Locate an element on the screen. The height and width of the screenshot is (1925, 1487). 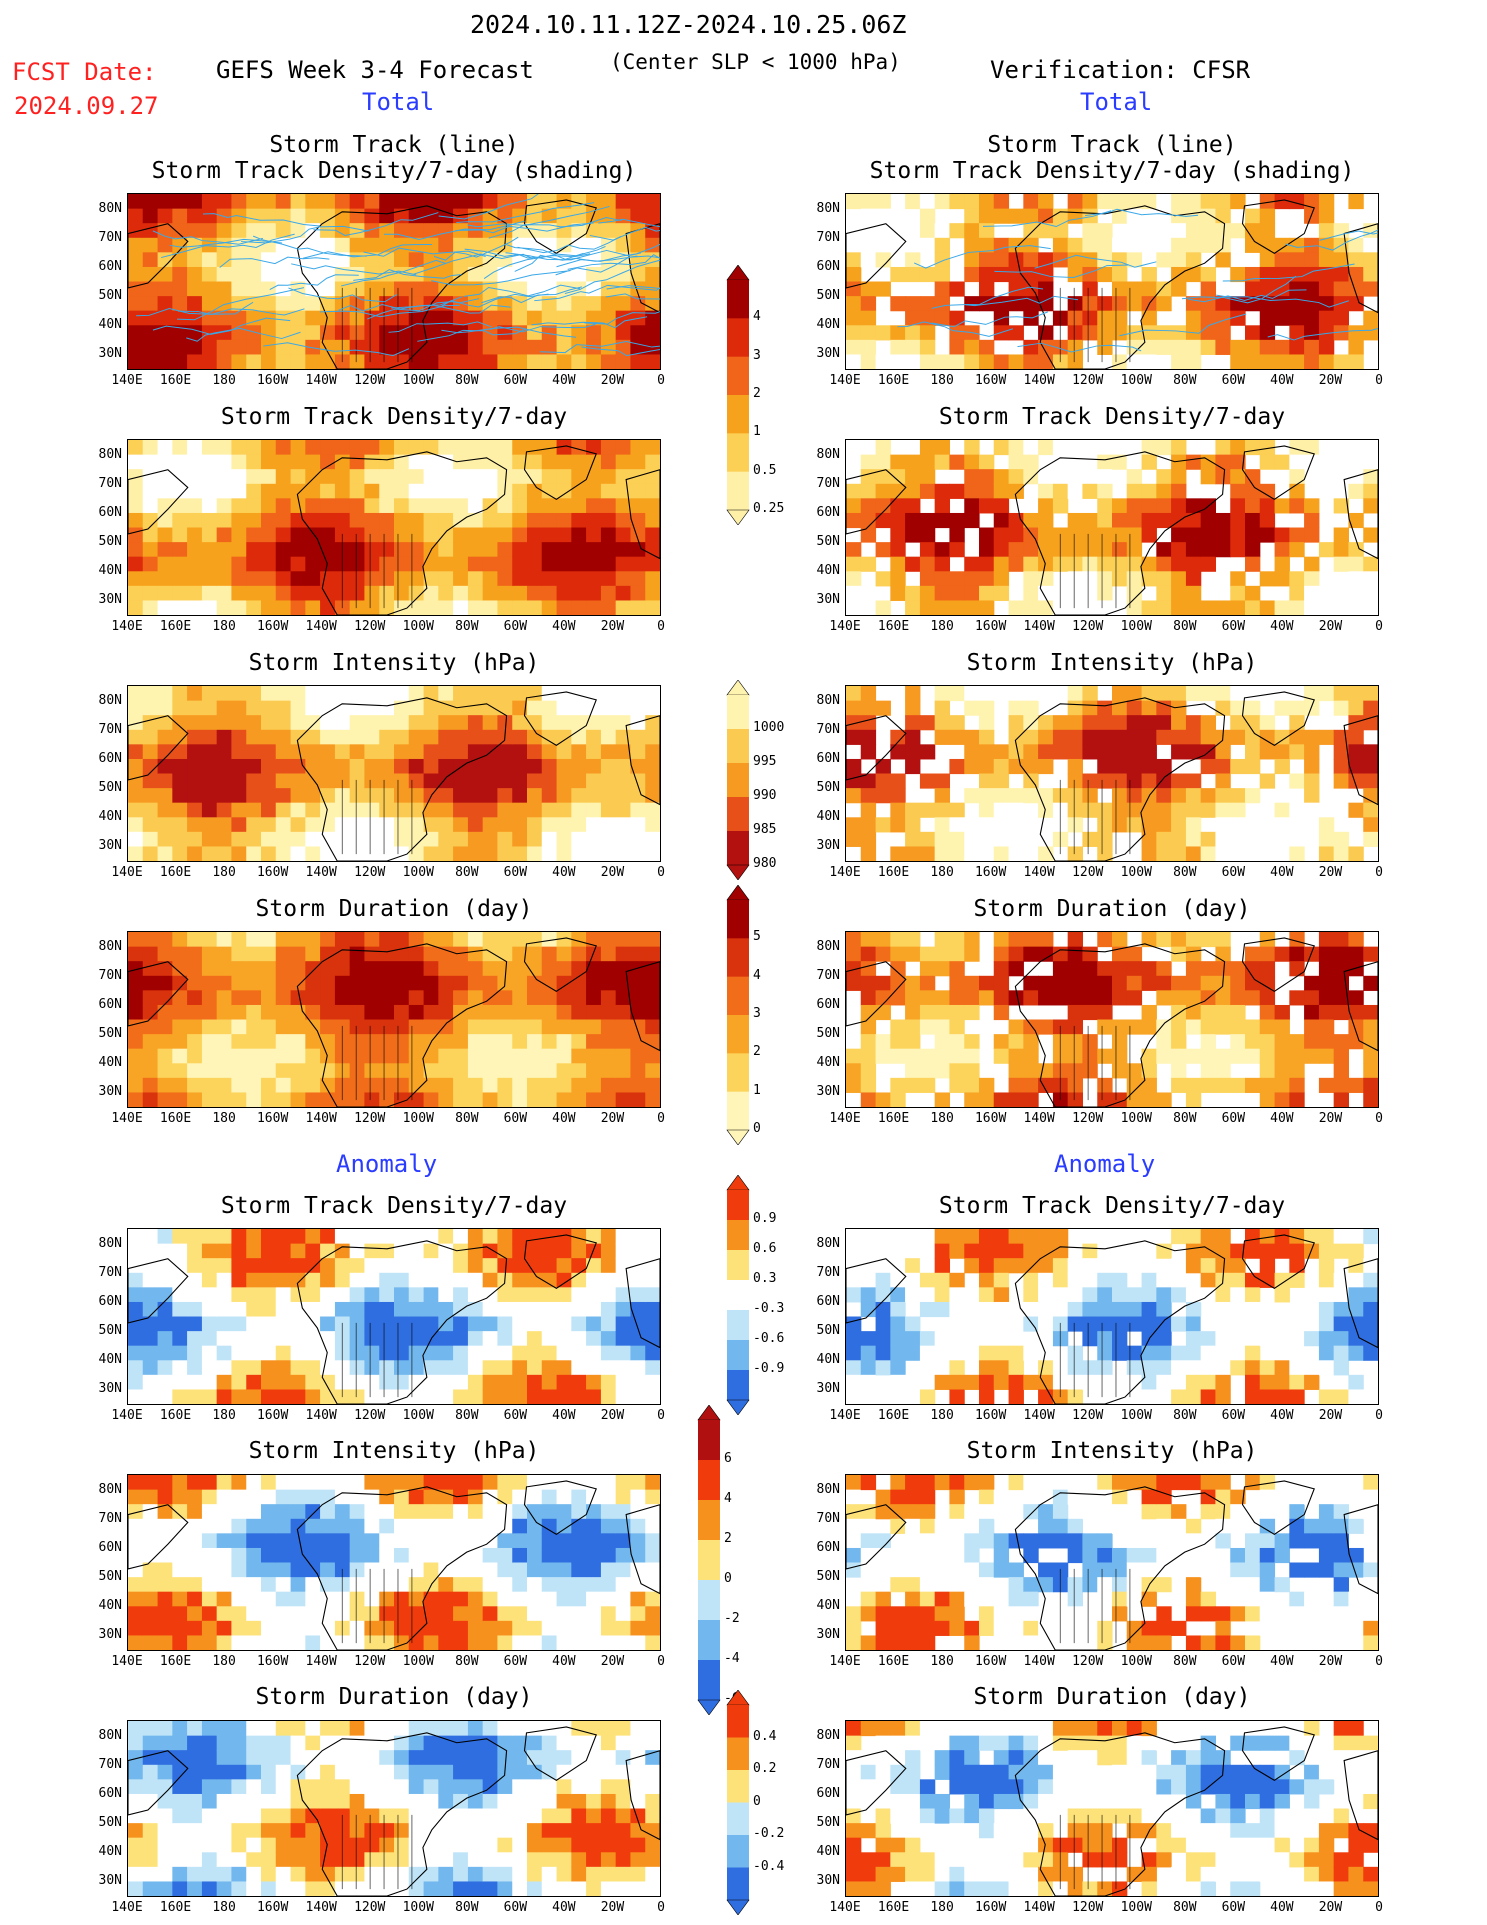
left-p1-title-a: Storm Track (line) is located at coordinates (394, 145).